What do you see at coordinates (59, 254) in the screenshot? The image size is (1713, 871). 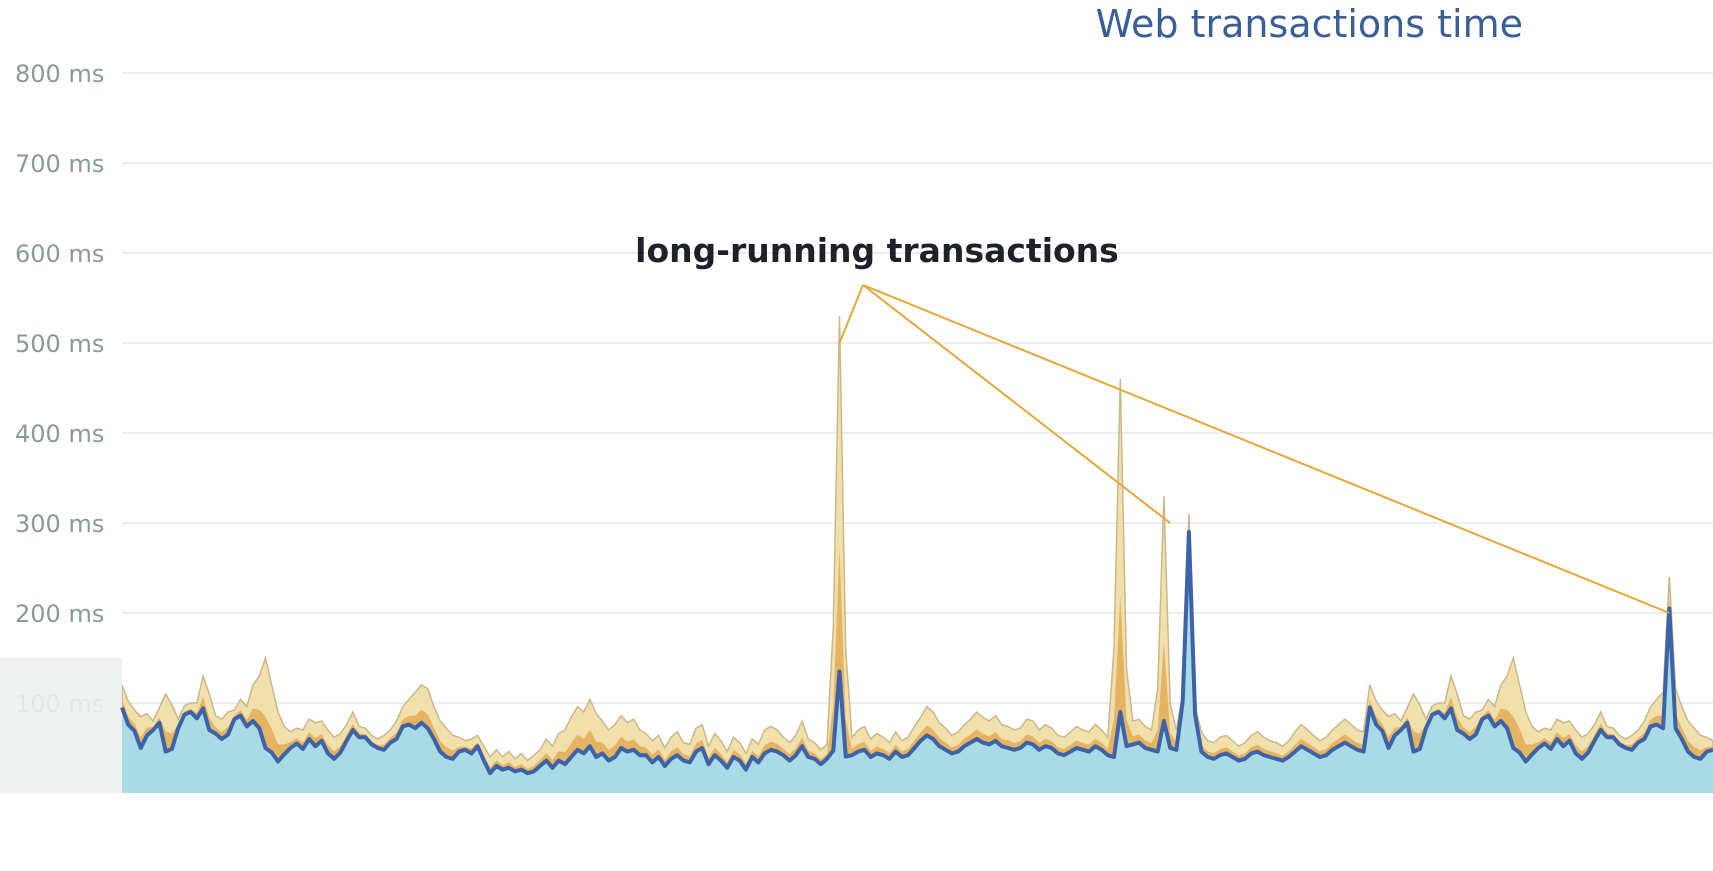 I see `y-tick-label: 600 ms` at bounding box center [59, 254].